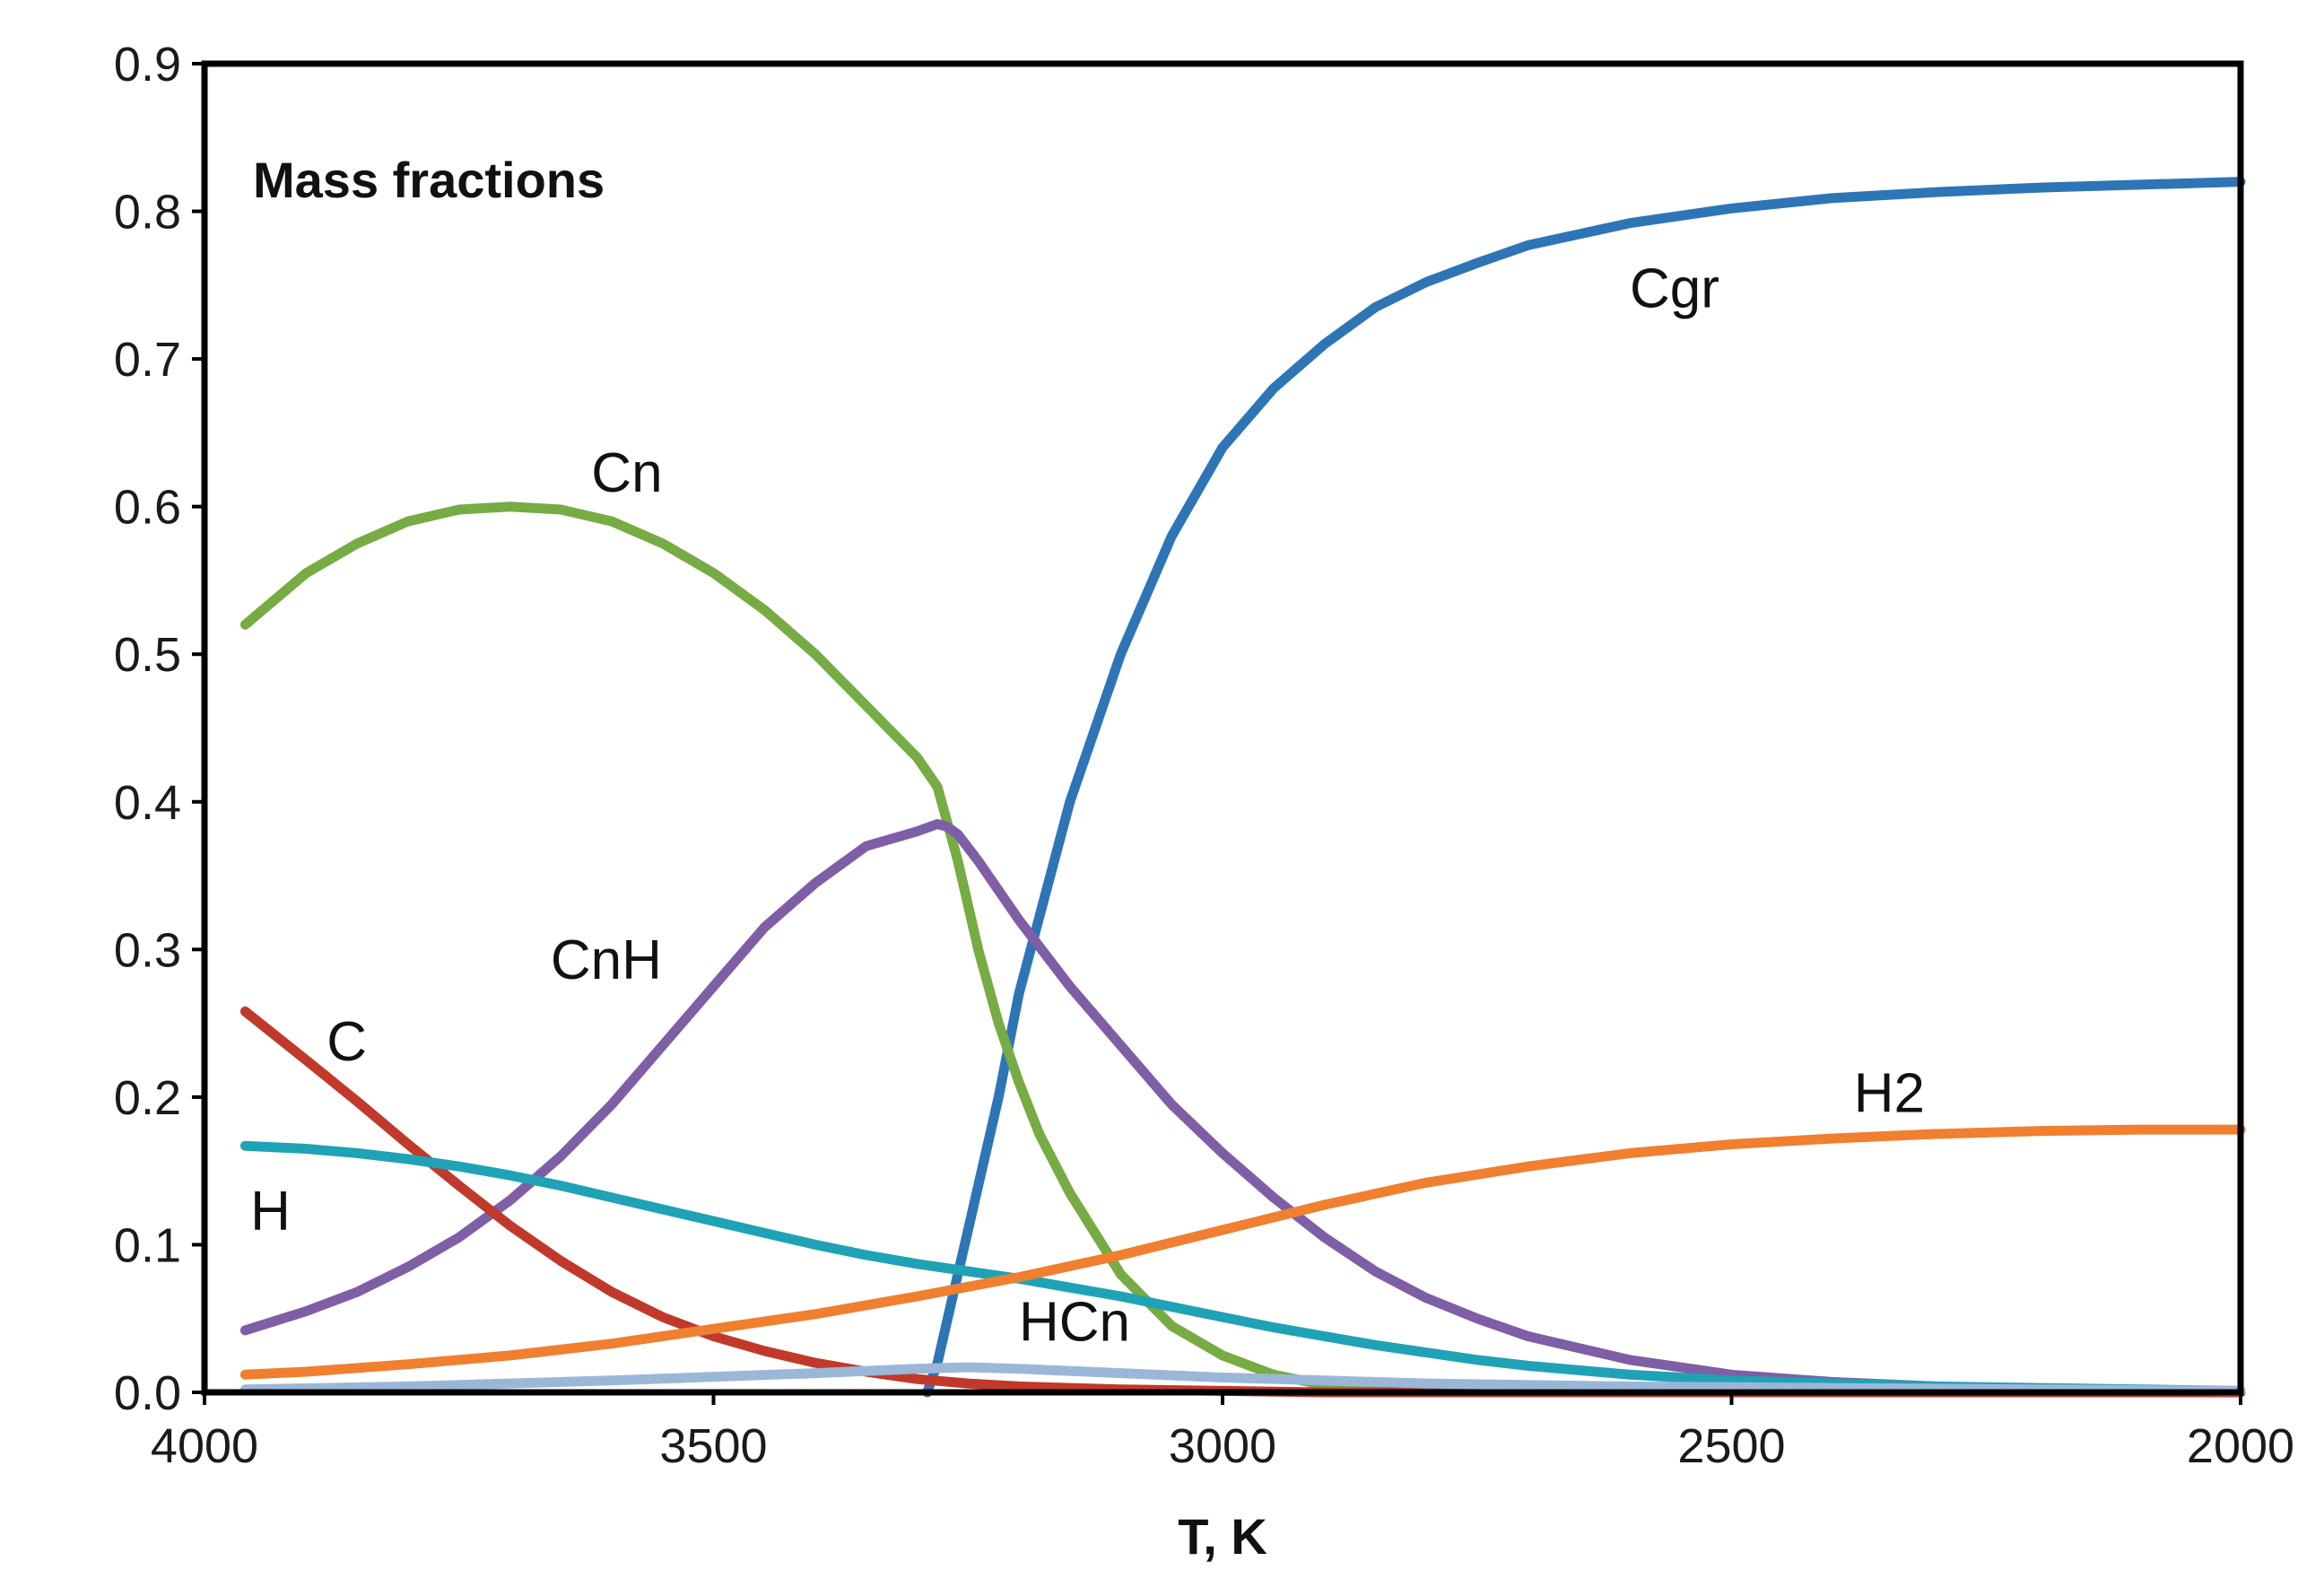  What do you see at coordinates (147, 213) in the screenshot?
I see `y-tick-label: 0.8` at bounding box center [147, 213].